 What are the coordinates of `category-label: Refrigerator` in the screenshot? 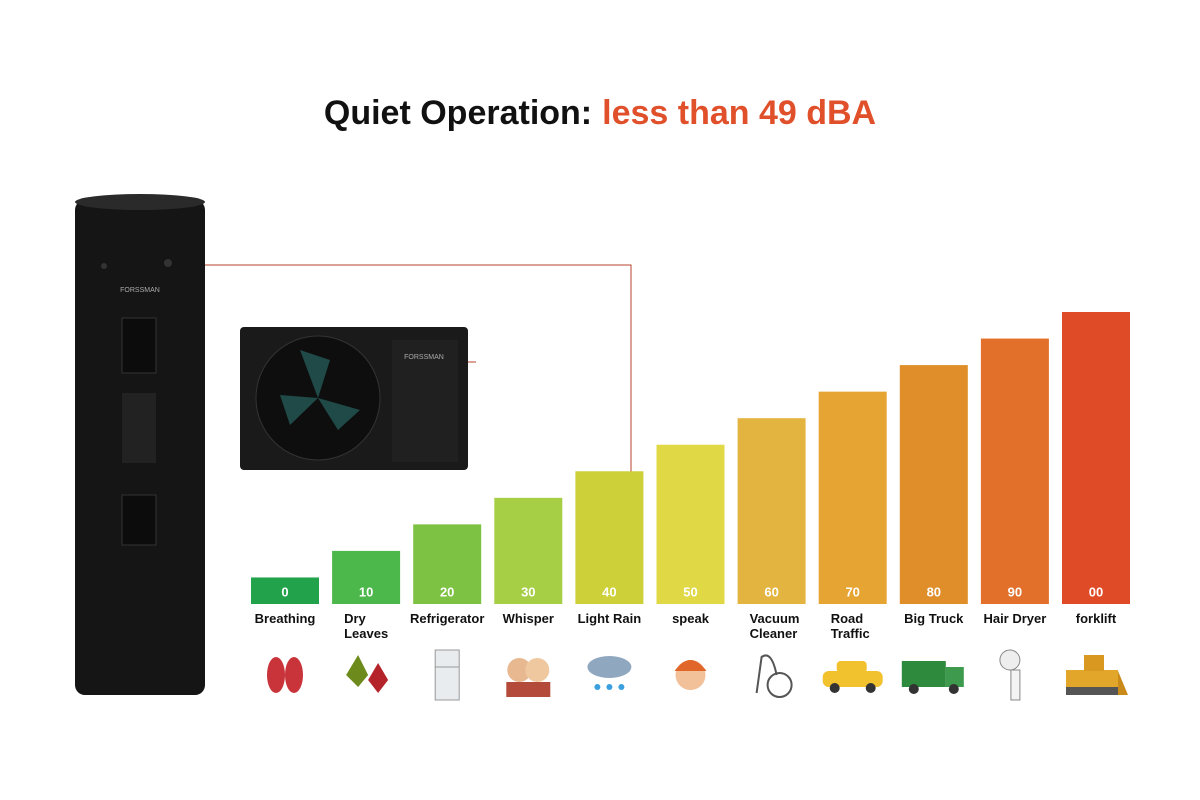 It's located at (447, 618).